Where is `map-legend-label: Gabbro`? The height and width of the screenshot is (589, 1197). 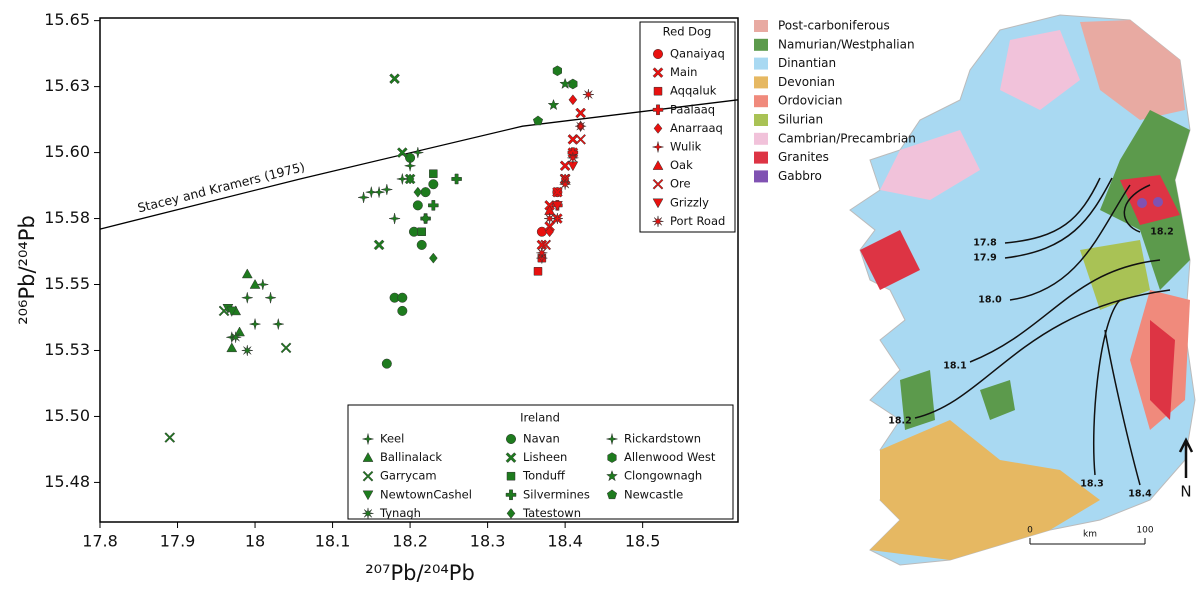
map-legend-label: Gabbro is located at coordinates (800, 176).